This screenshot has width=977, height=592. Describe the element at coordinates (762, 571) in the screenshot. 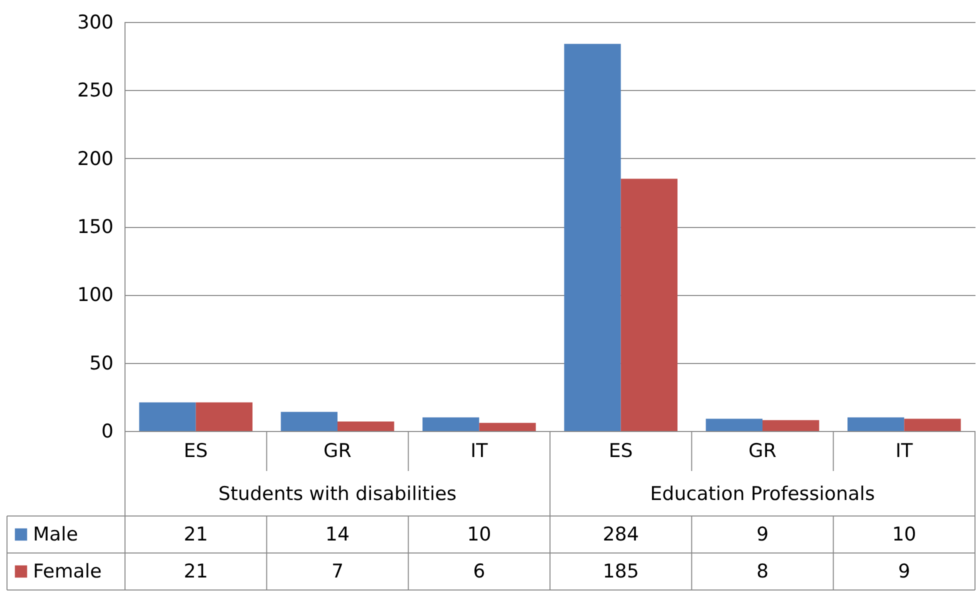

I see `data-label: 8` at that location.